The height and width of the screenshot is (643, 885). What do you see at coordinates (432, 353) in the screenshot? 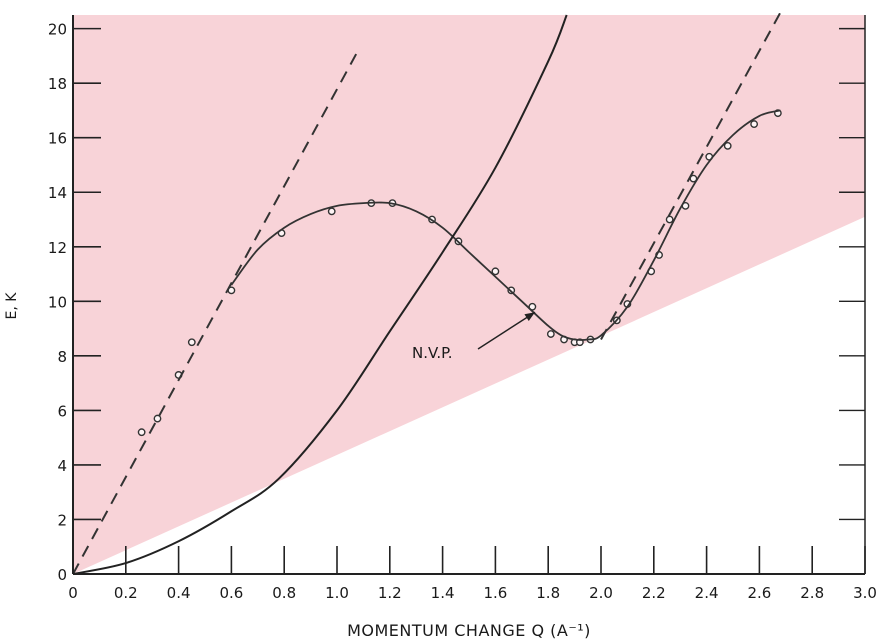
I see `annotation-label: N.V.P.` at bounding box center [432, 353].